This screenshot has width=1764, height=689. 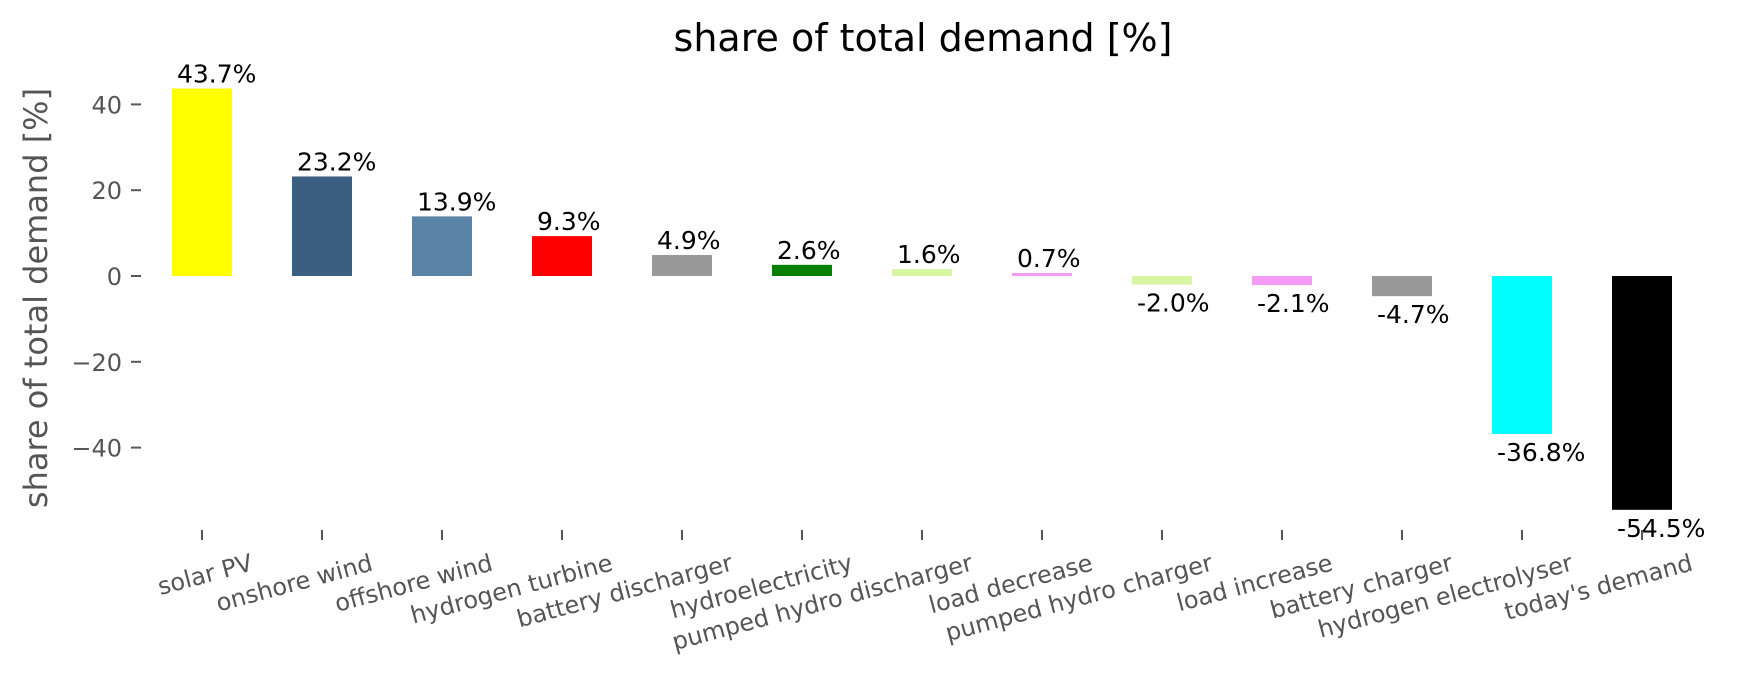 What do you see at coordinates (96, 449) in the screenshot?
I see `y-tick-label: −40` at bounding box center [96, 449].